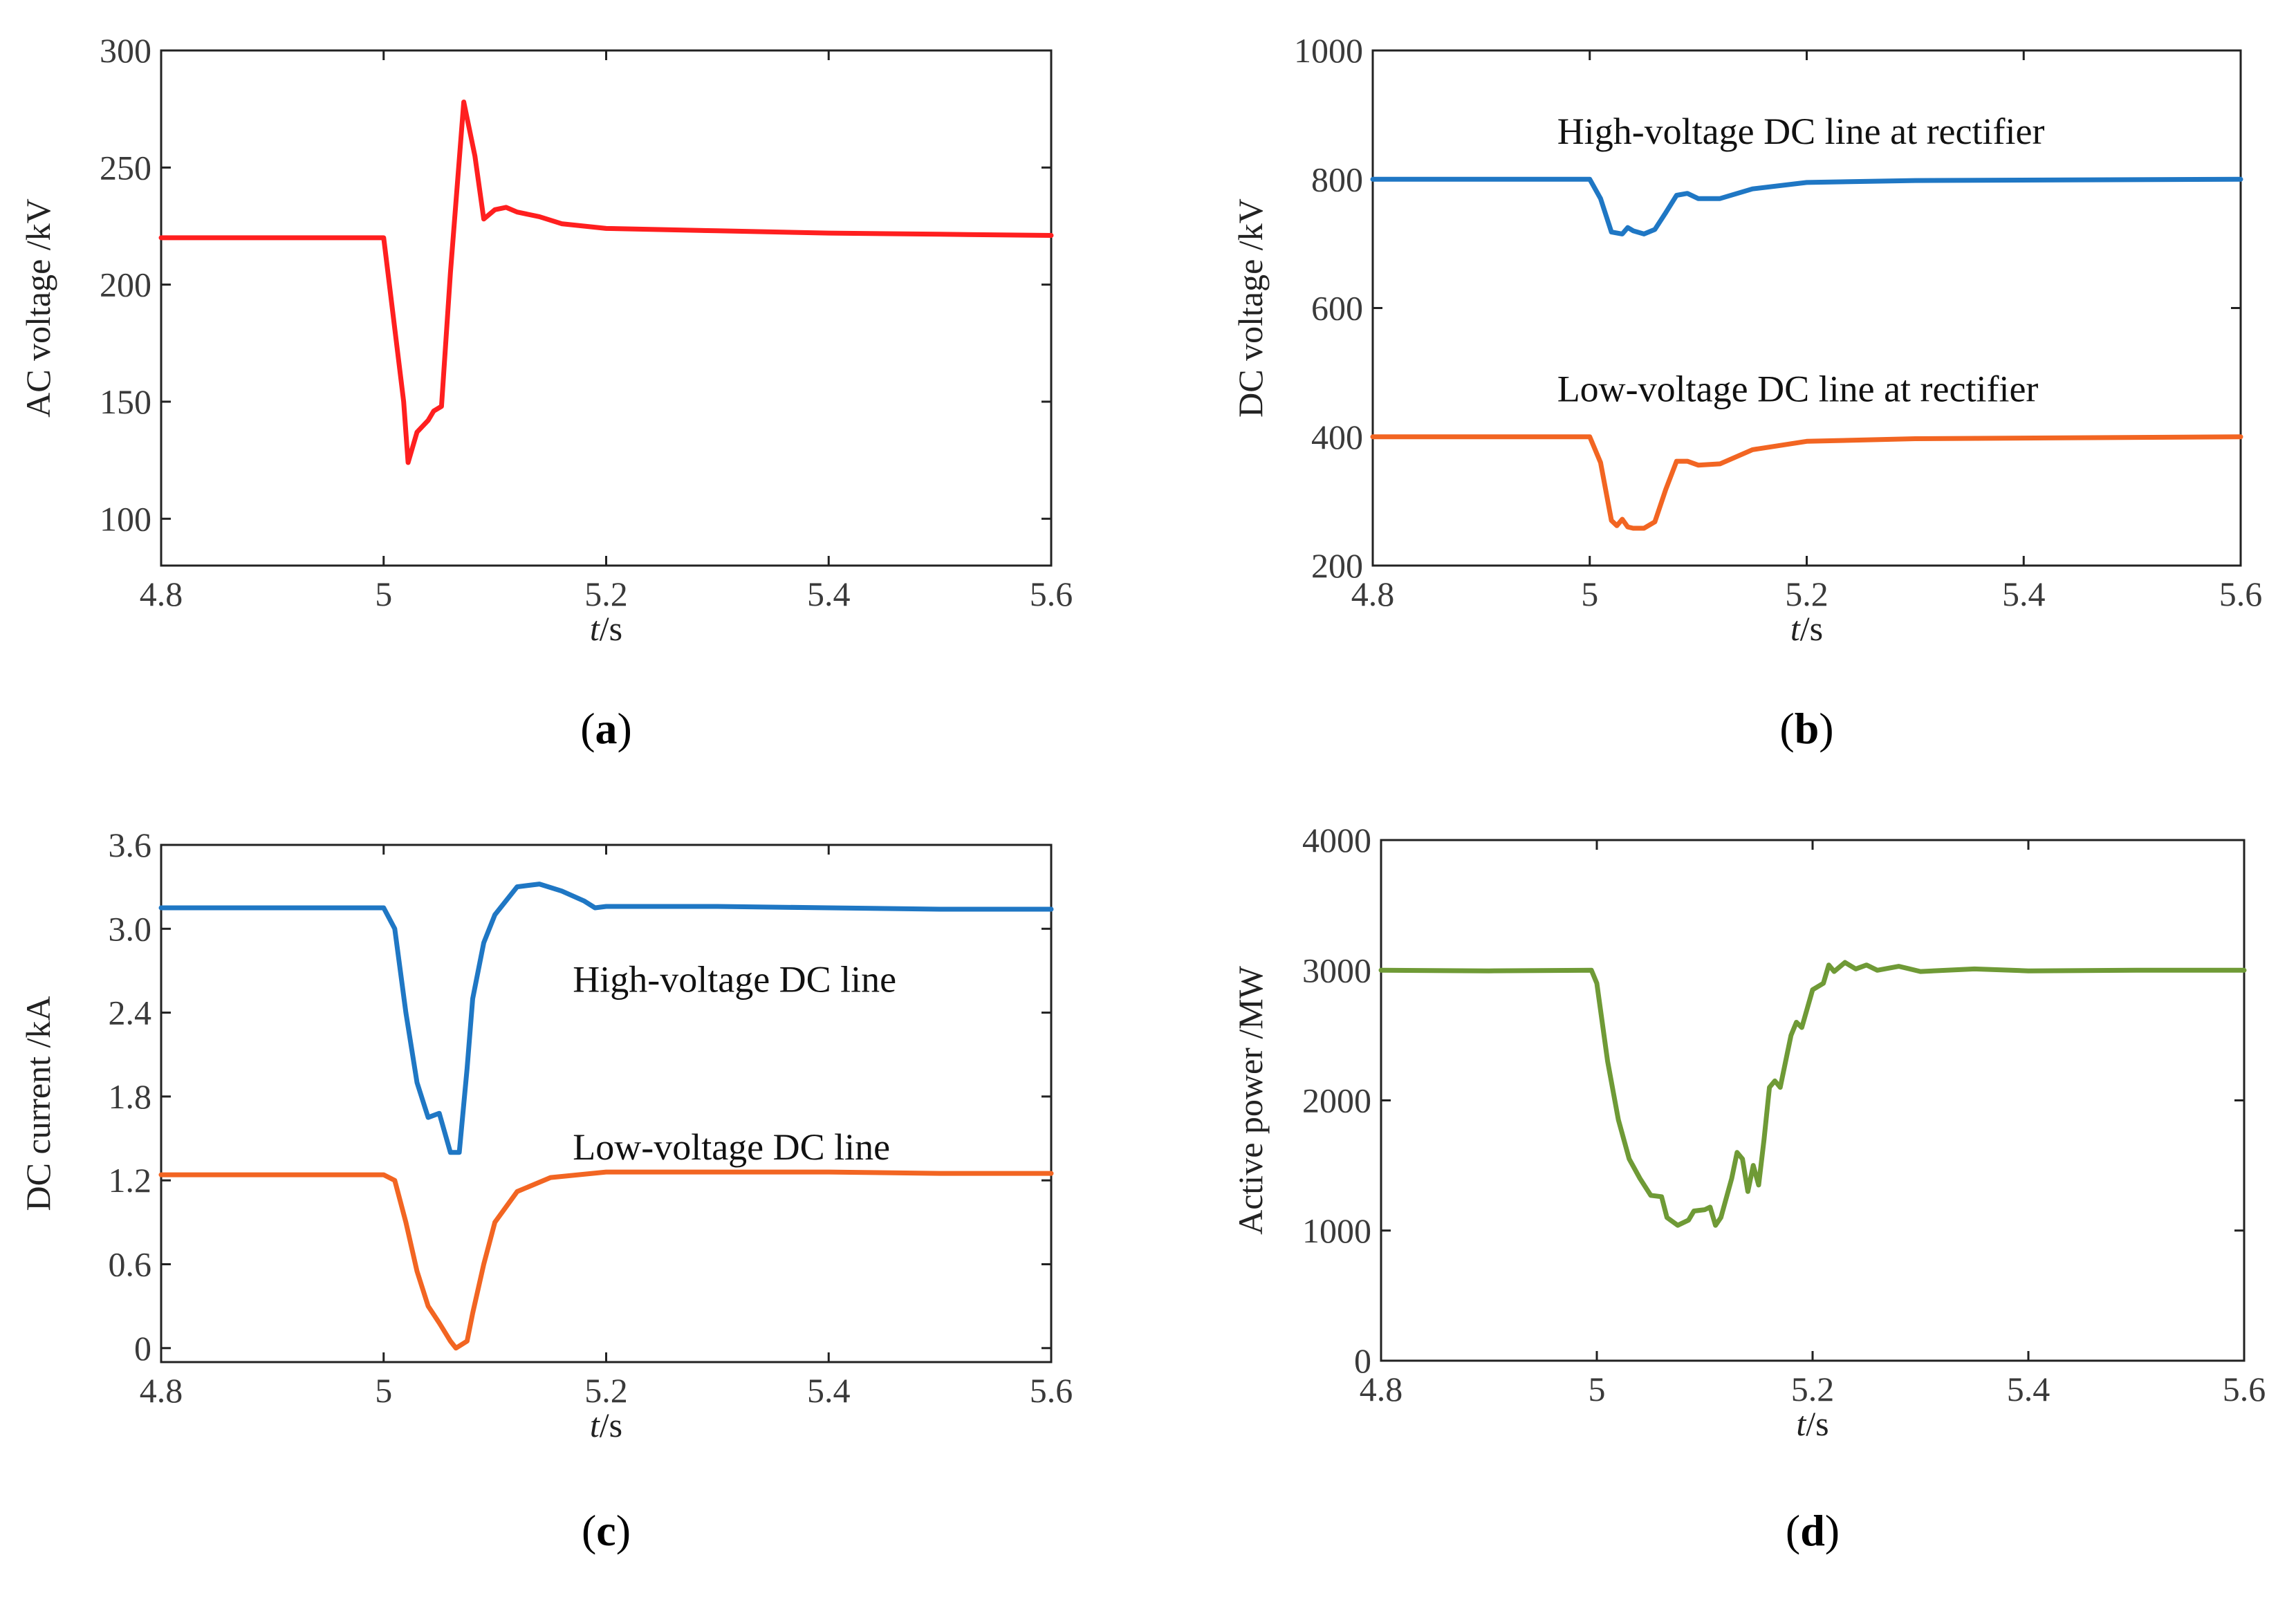 The image size is (2296, 1602). I want to click on chart-a-x-tick-label: 4.8, so click(162, 594).